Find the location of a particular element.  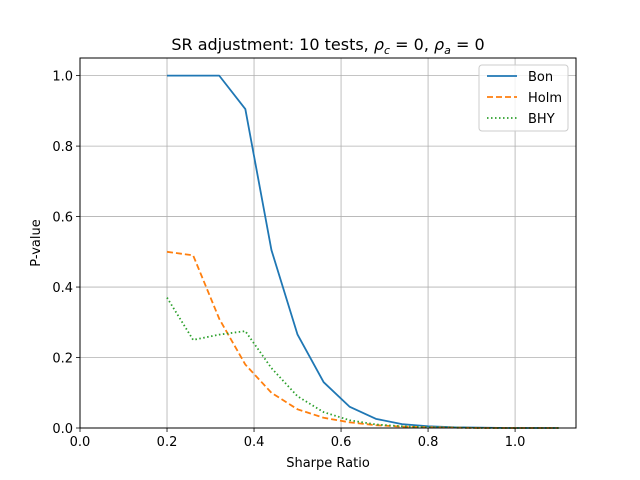

title-rho-c-sub: c is located at coordinates (387, 50).